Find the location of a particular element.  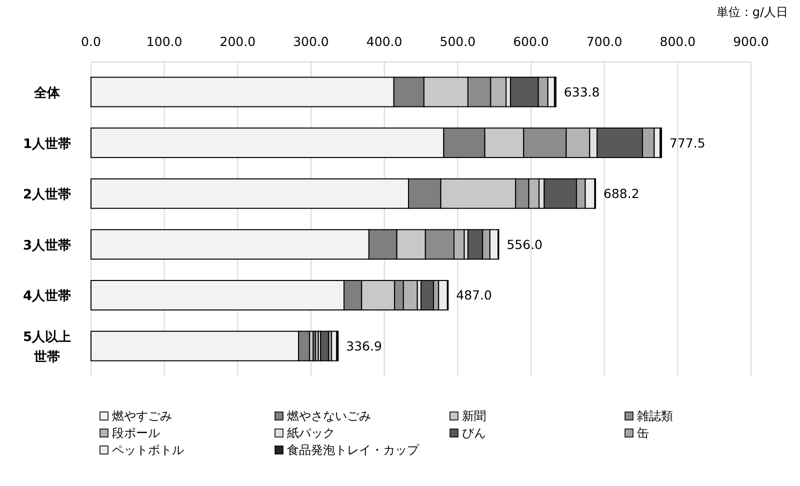

y-tick-label: 5人以上世帯 is located at coordinates (47, 348).